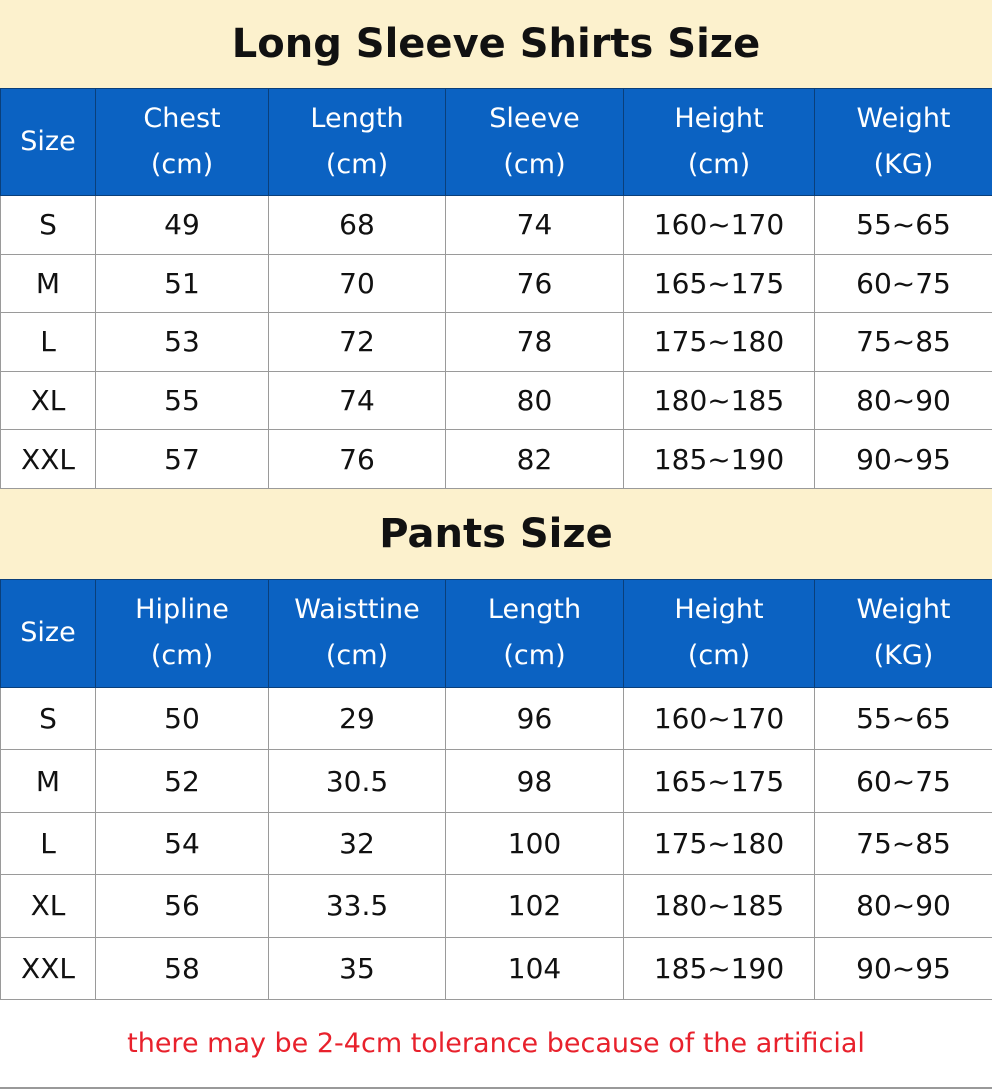  Describe the element at coordinates (357, 342) in the screenshot. I see `value-cell: 72` at that location.